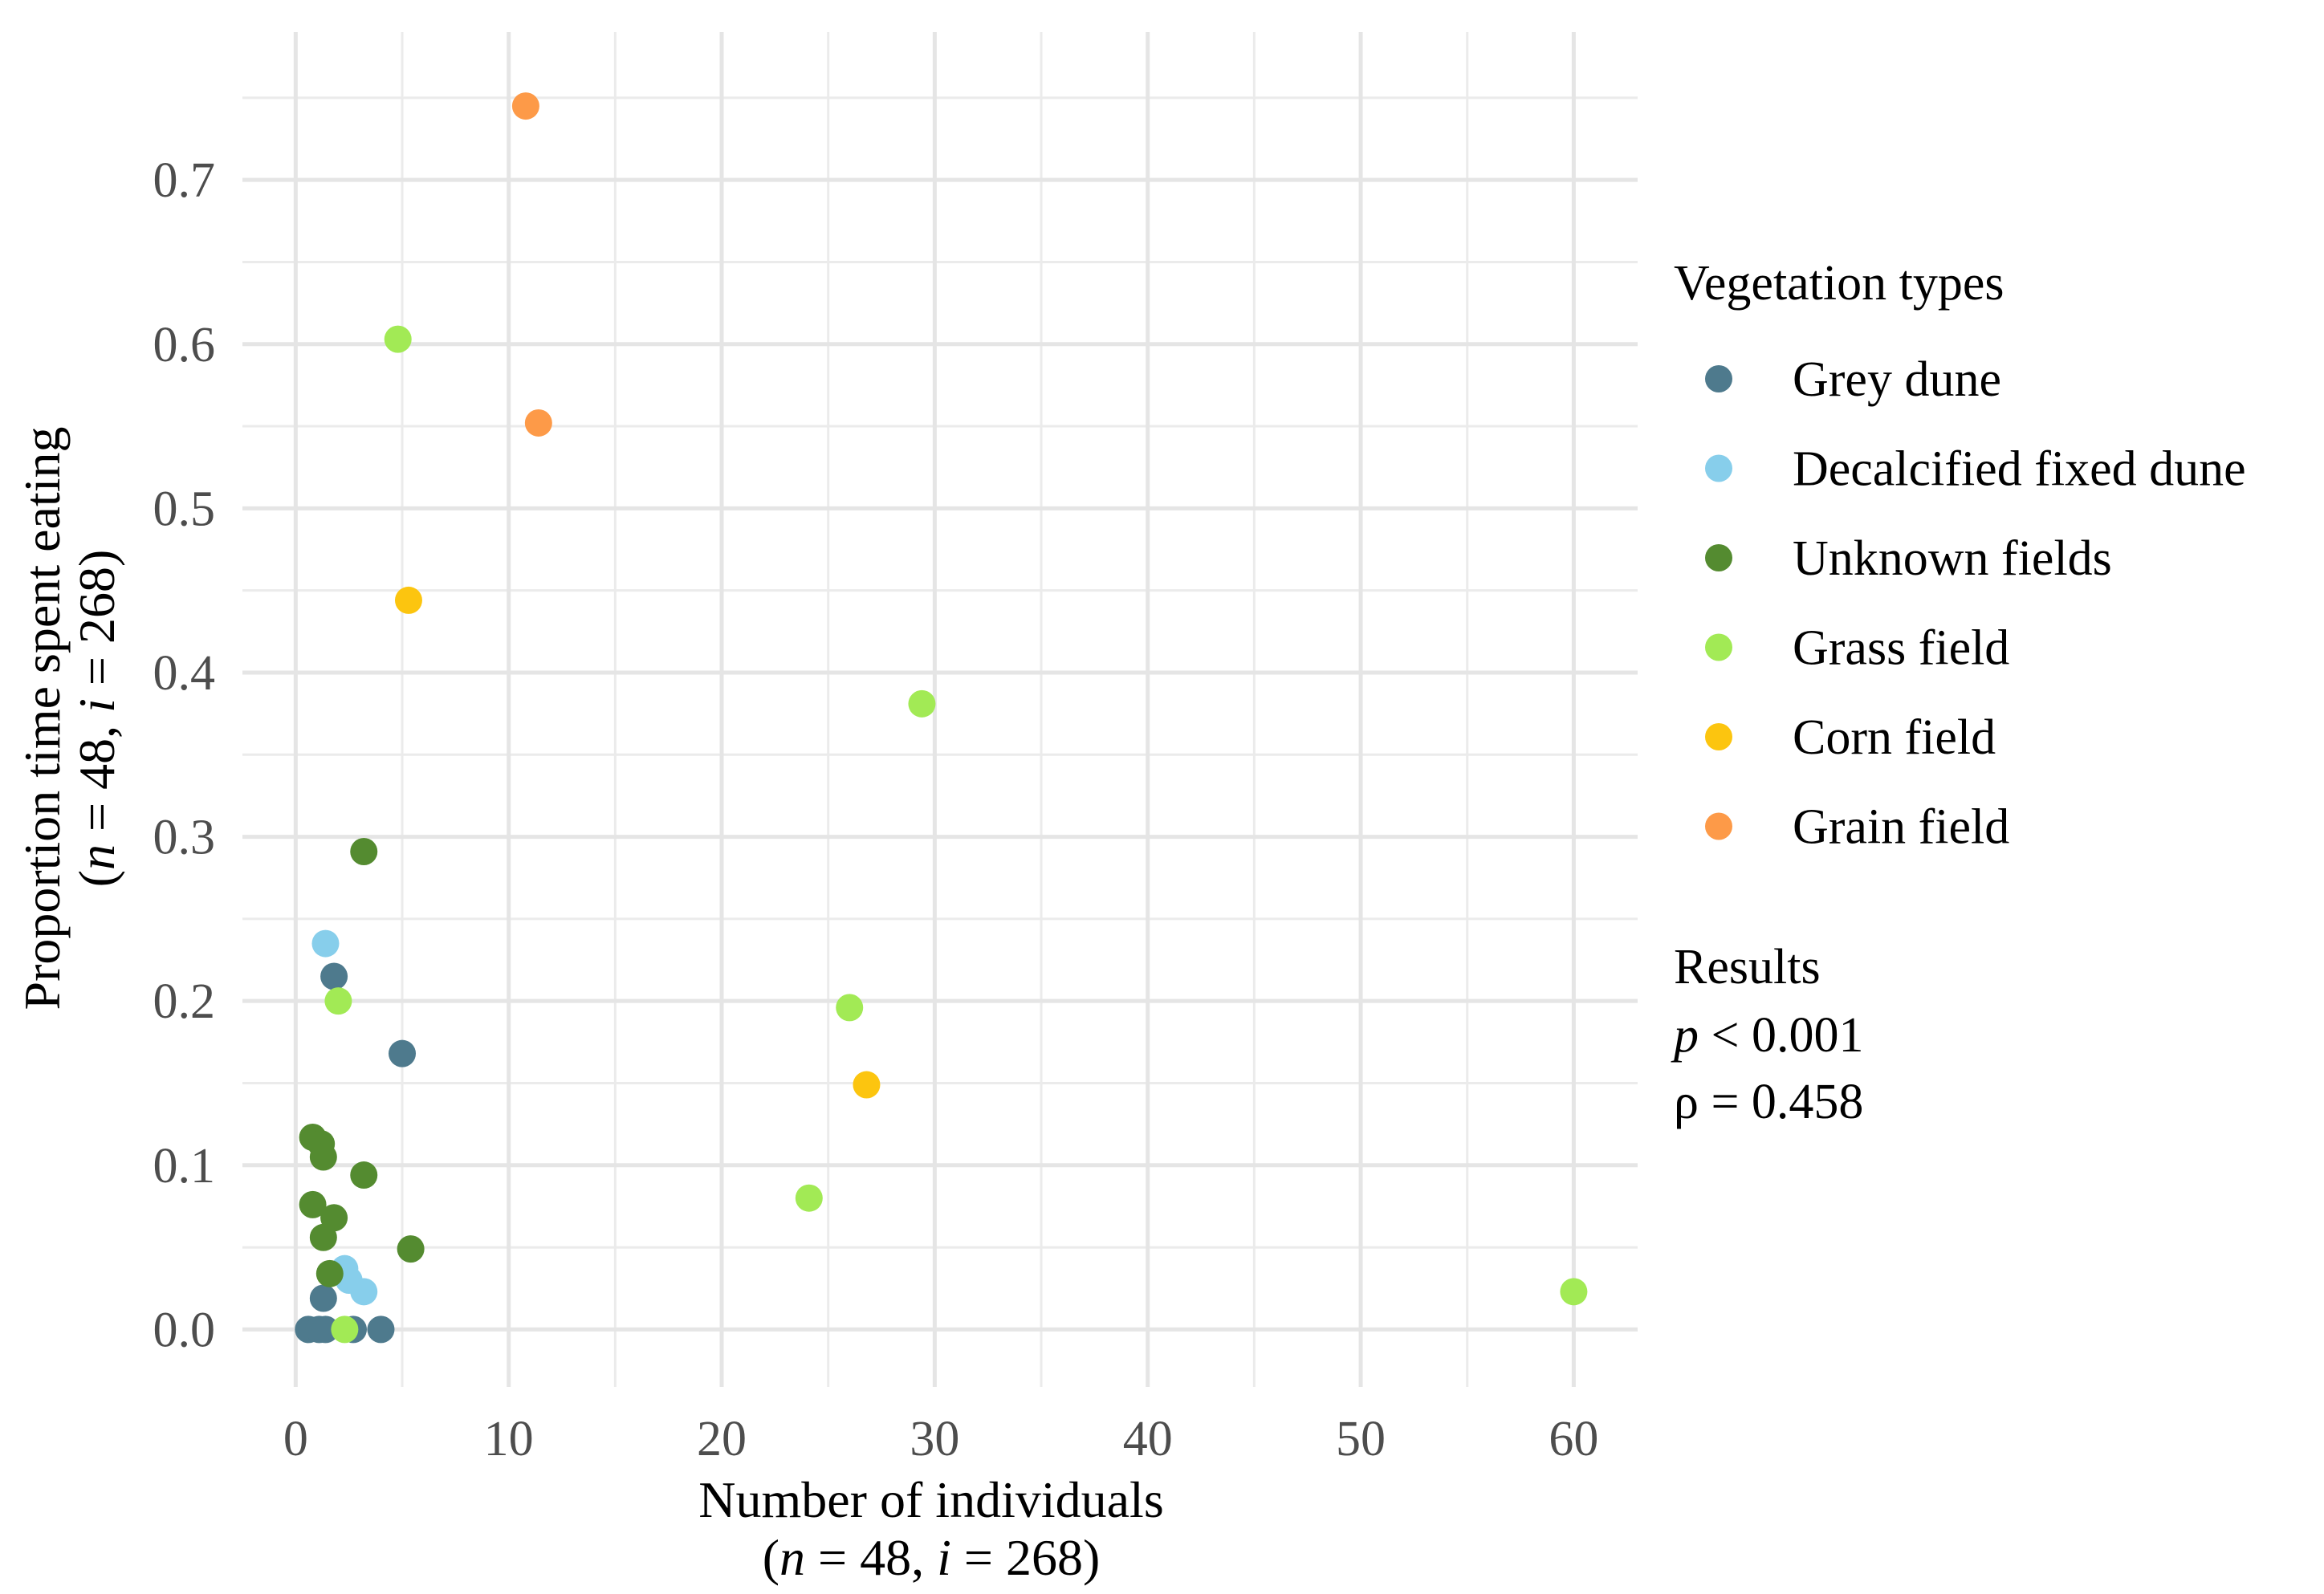  I want to click on y-axis-subtitle-group: (n = 48, i = 268), so click(96, 719).